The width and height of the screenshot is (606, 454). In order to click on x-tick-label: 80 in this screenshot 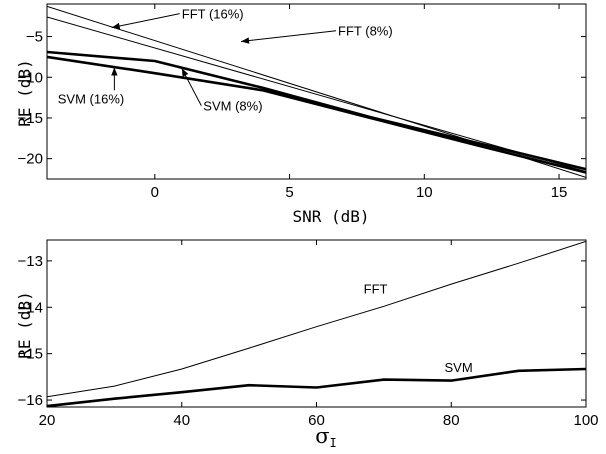, I will do `click(451, 420)`.